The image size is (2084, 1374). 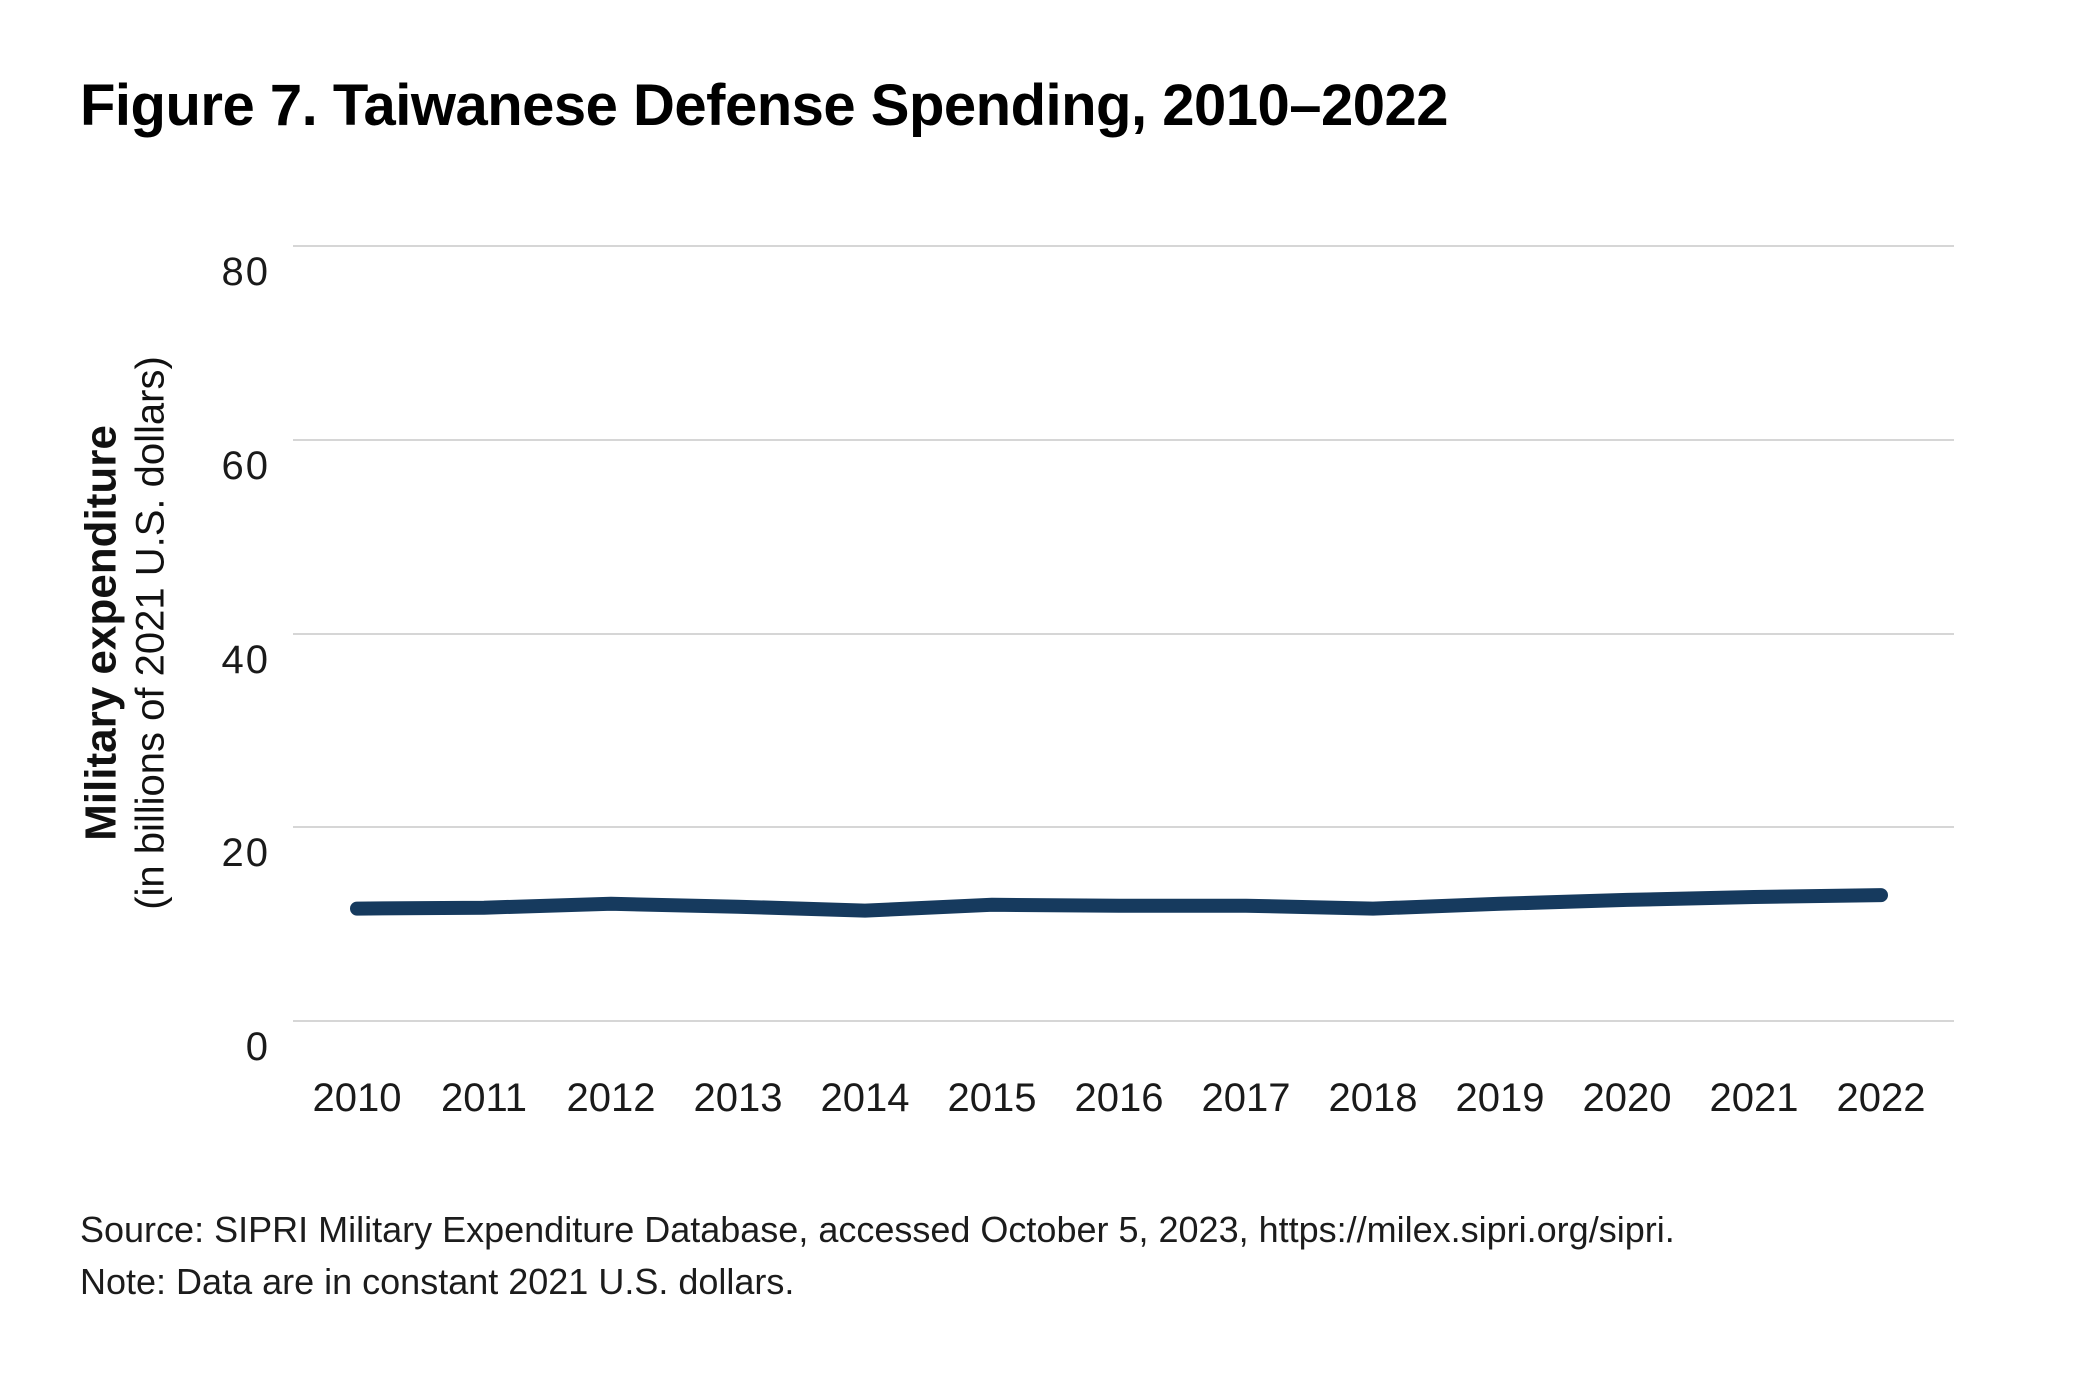 What do you see at coordinates (357, 1098) in the screenshot?
I see `x-tick-label: 2010` at bounding box center [357, 1098].